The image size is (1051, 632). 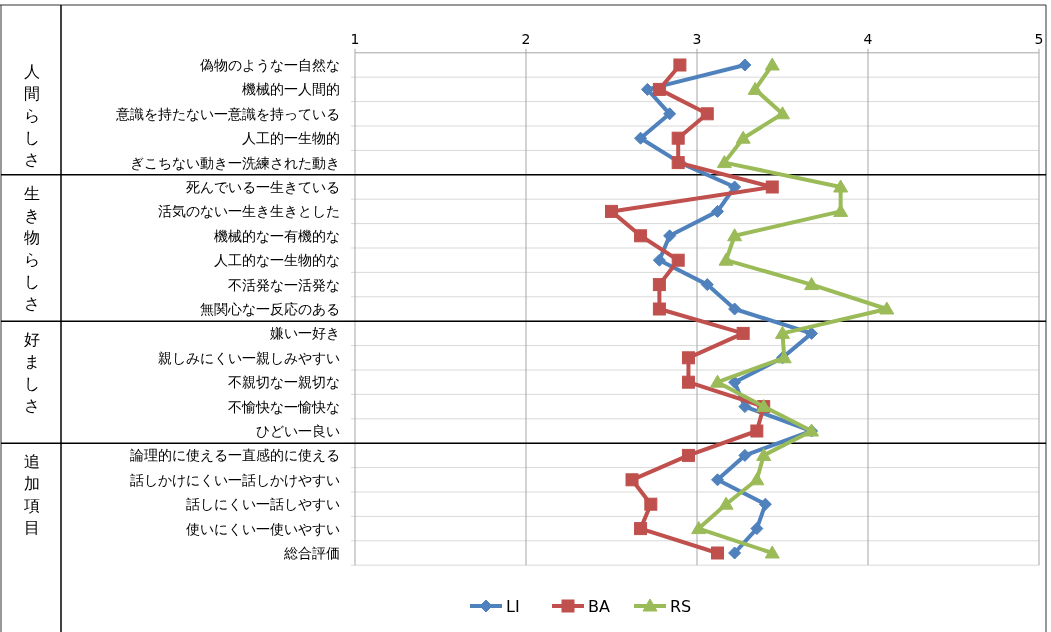 I want to click on text: 人間らしさ, so click(x=32, y=115).